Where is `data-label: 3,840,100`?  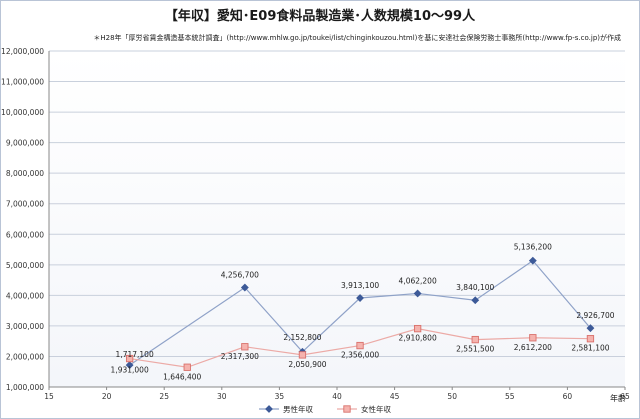 data-label: 3,840,100 is located at coordinates (475, 287).